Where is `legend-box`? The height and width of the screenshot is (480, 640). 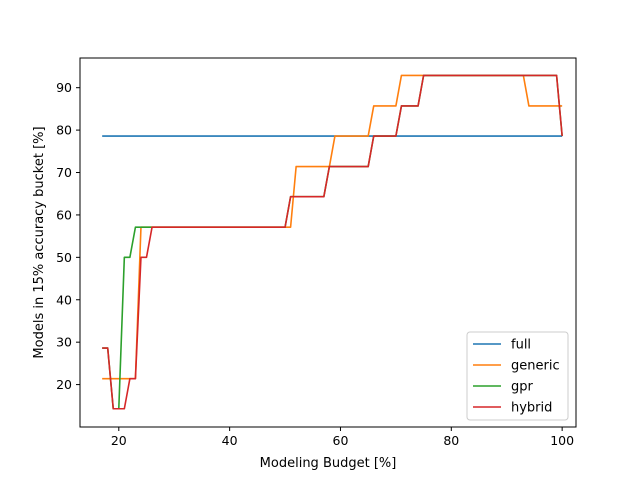 legend-box is located at coordinates (517, 376).